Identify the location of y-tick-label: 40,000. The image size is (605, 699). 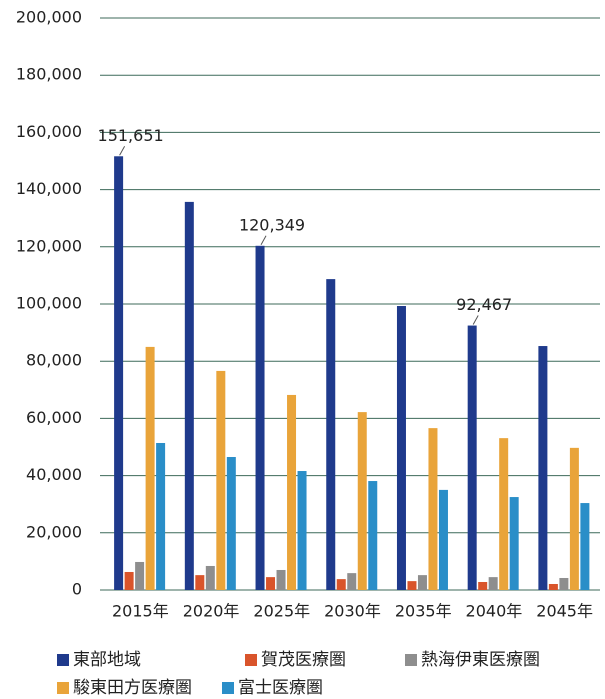
(54, 474).